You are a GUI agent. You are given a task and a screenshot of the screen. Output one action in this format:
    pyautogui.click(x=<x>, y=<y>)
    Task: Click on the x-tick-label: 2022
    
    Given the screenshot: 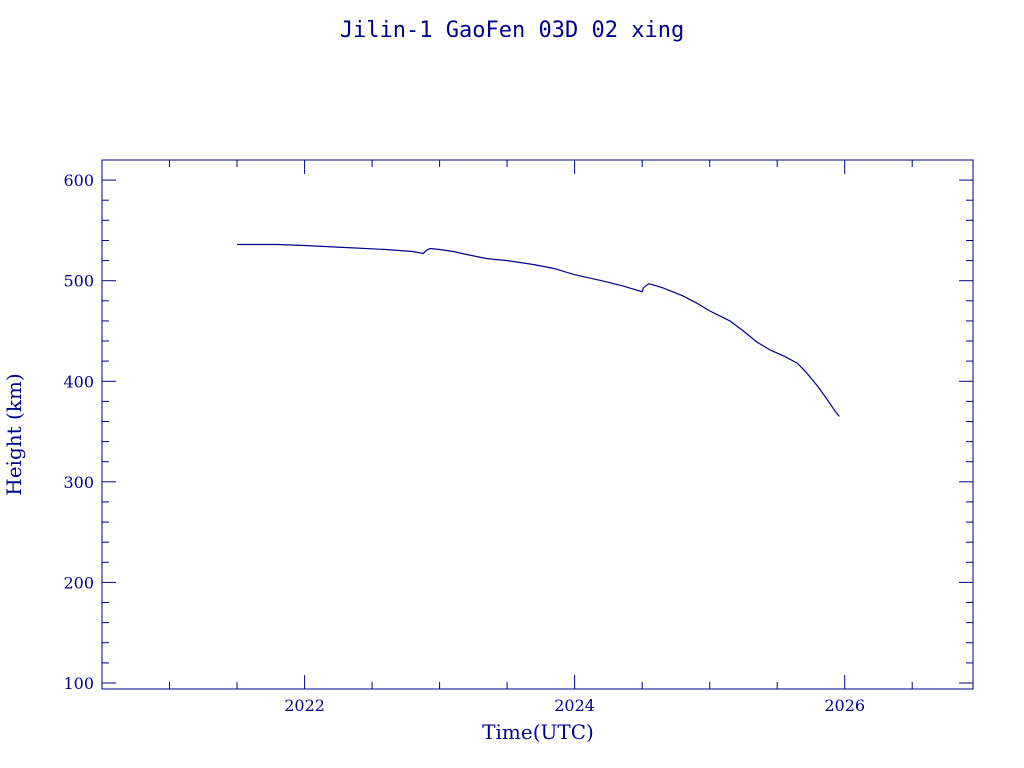 What is the action you would take?
    pyautogui.click(x=304, y=705)
    